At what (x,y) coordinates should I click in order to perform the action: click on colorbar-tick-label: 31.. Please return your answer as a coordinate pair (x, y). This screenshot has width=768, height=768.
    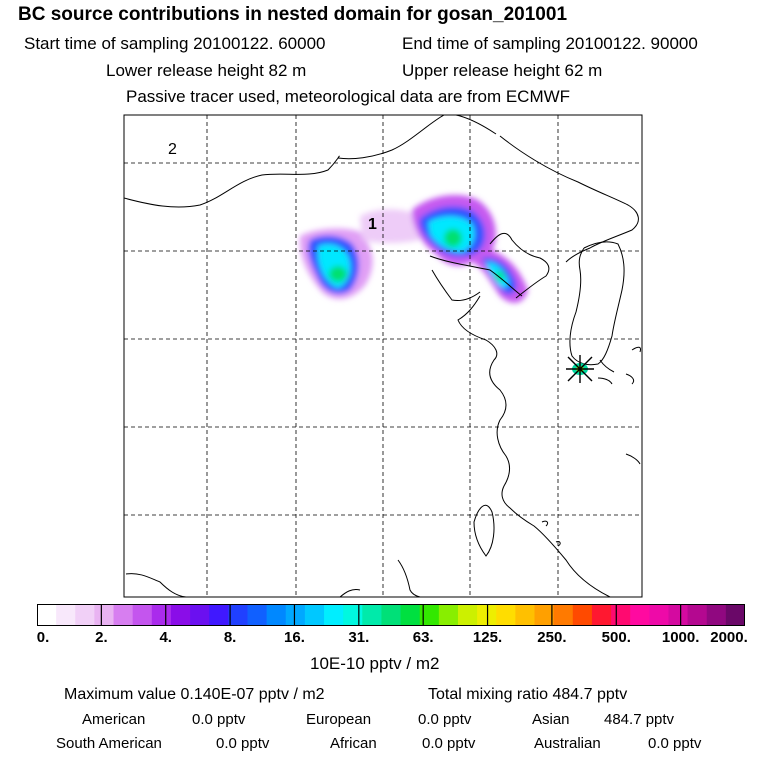
    Looking at the image, I should click on (359, 637).